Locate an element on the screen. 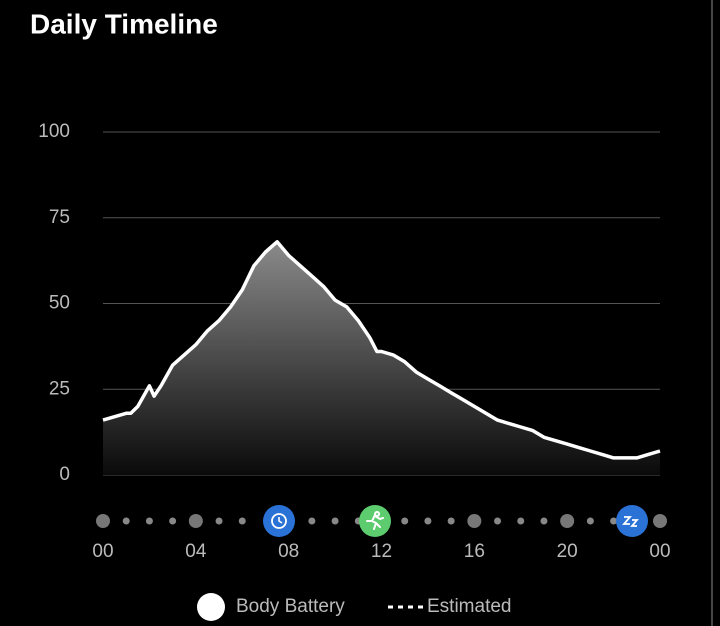  clock-hands is located at coordinates (280, 520).